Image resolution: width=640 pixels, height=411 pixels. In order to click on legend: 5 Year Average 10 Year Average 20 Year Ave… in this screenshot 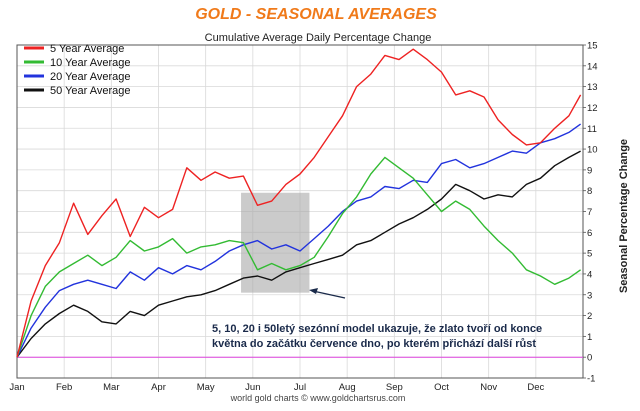, I will do `click(77, 70)`.